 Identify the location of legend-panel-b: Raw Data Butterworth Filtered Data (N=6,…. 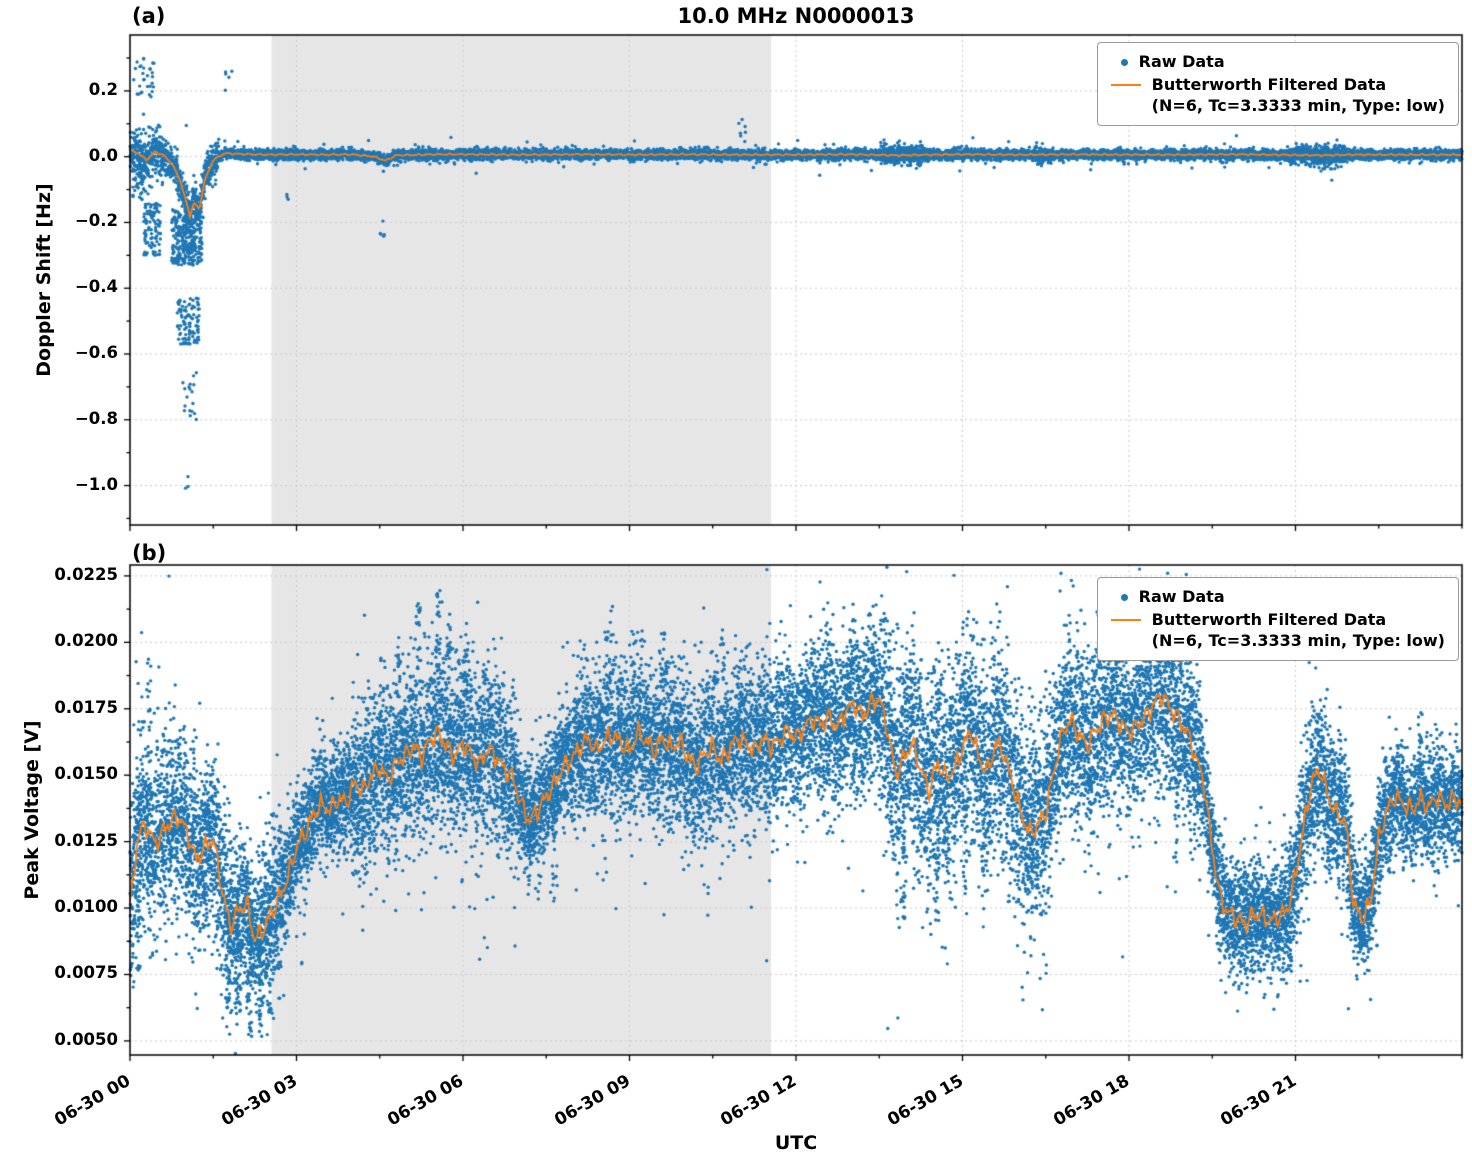
(1277, 619).